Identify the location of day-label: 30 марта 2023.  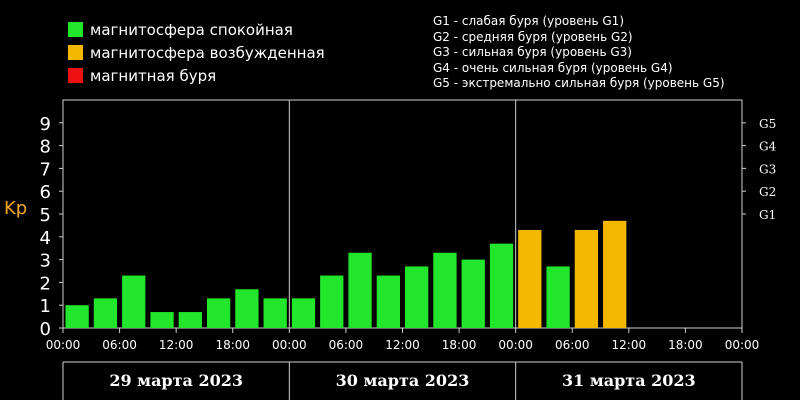
(403, 380).